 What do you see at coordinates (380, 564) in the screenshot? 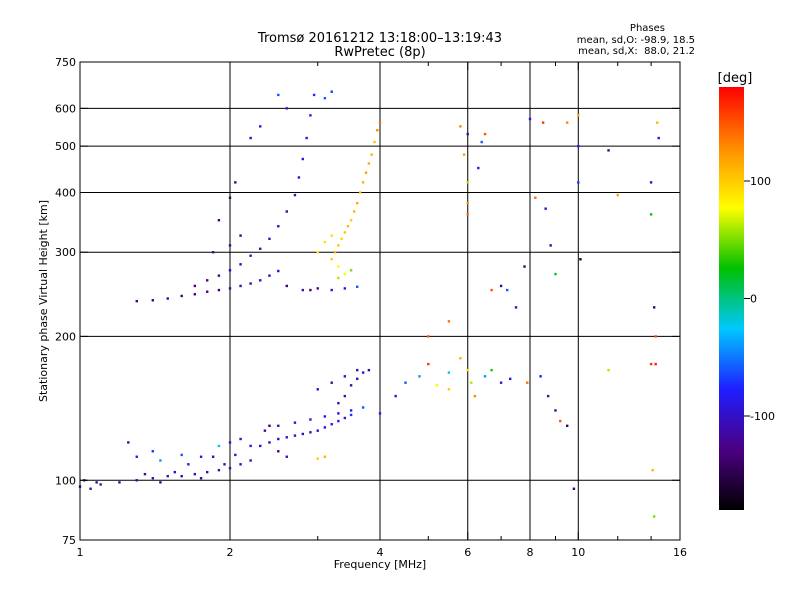
I see `x-axis-label: Frequency [MHz]` at bounding box center [380, 564].